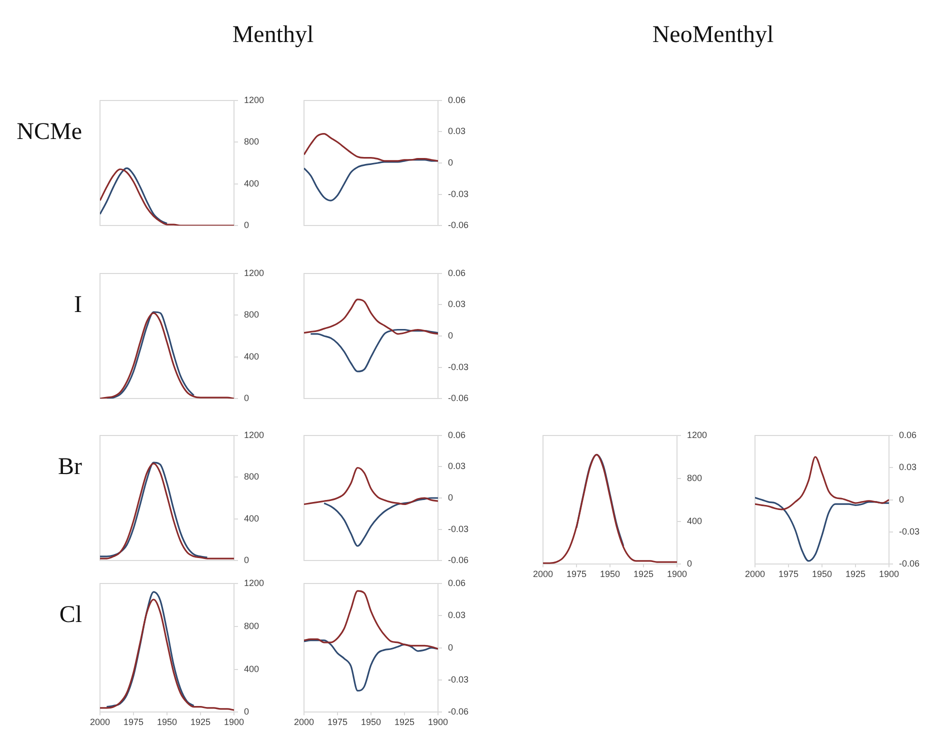 This screenshot has height=729, width=927. Describe the element at coordinates (69, 467) in the screenshot. I see `y-axis-title: Br` at that location.